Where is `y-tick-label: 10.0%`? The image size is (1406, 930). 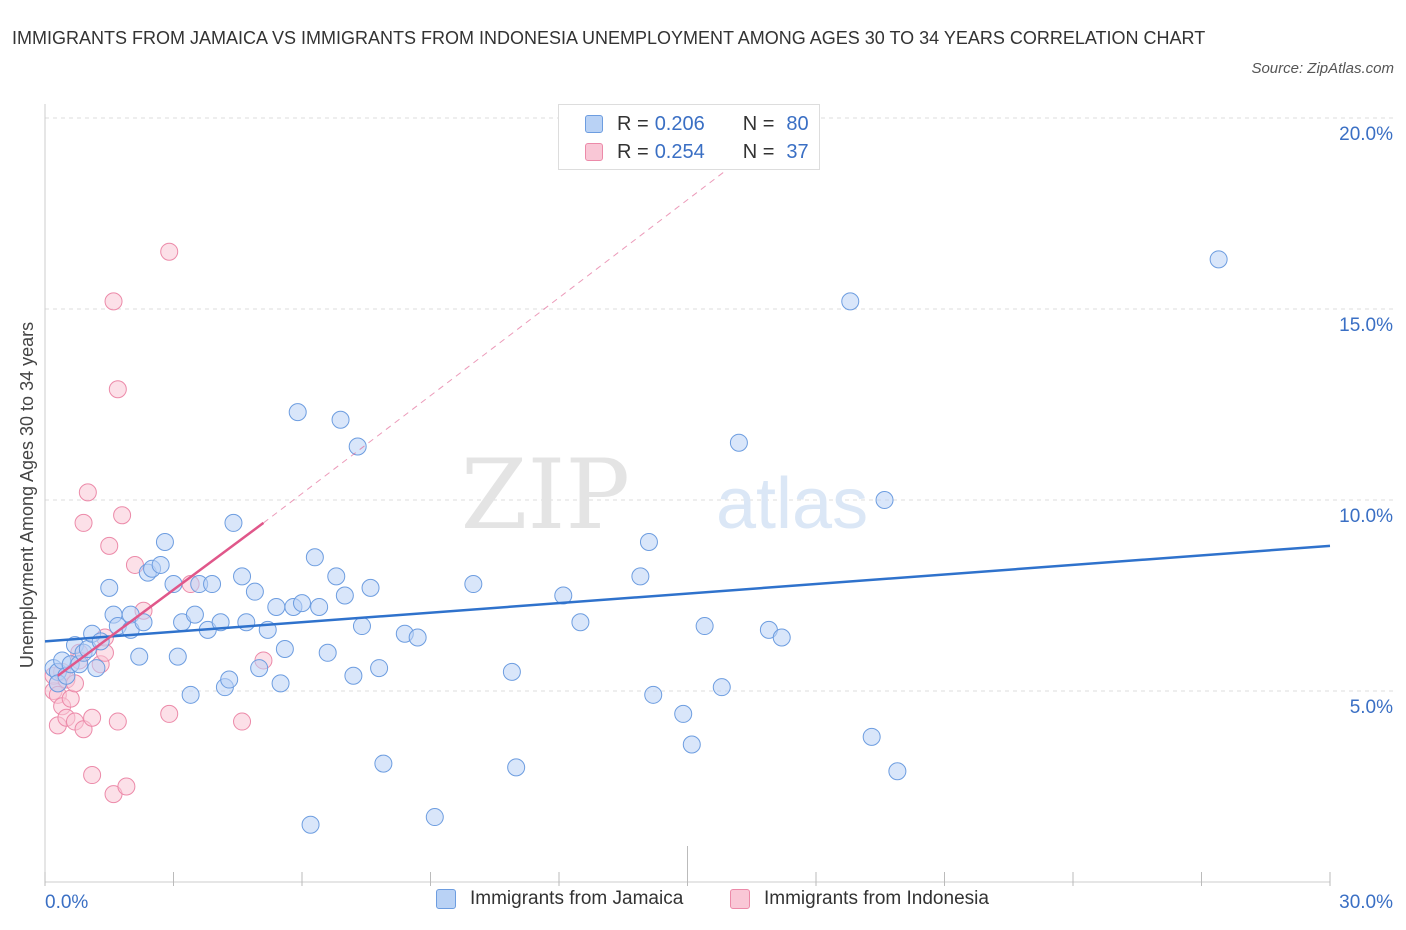 y-tick-label: 10.0% is located at coordinates (1366, 516).